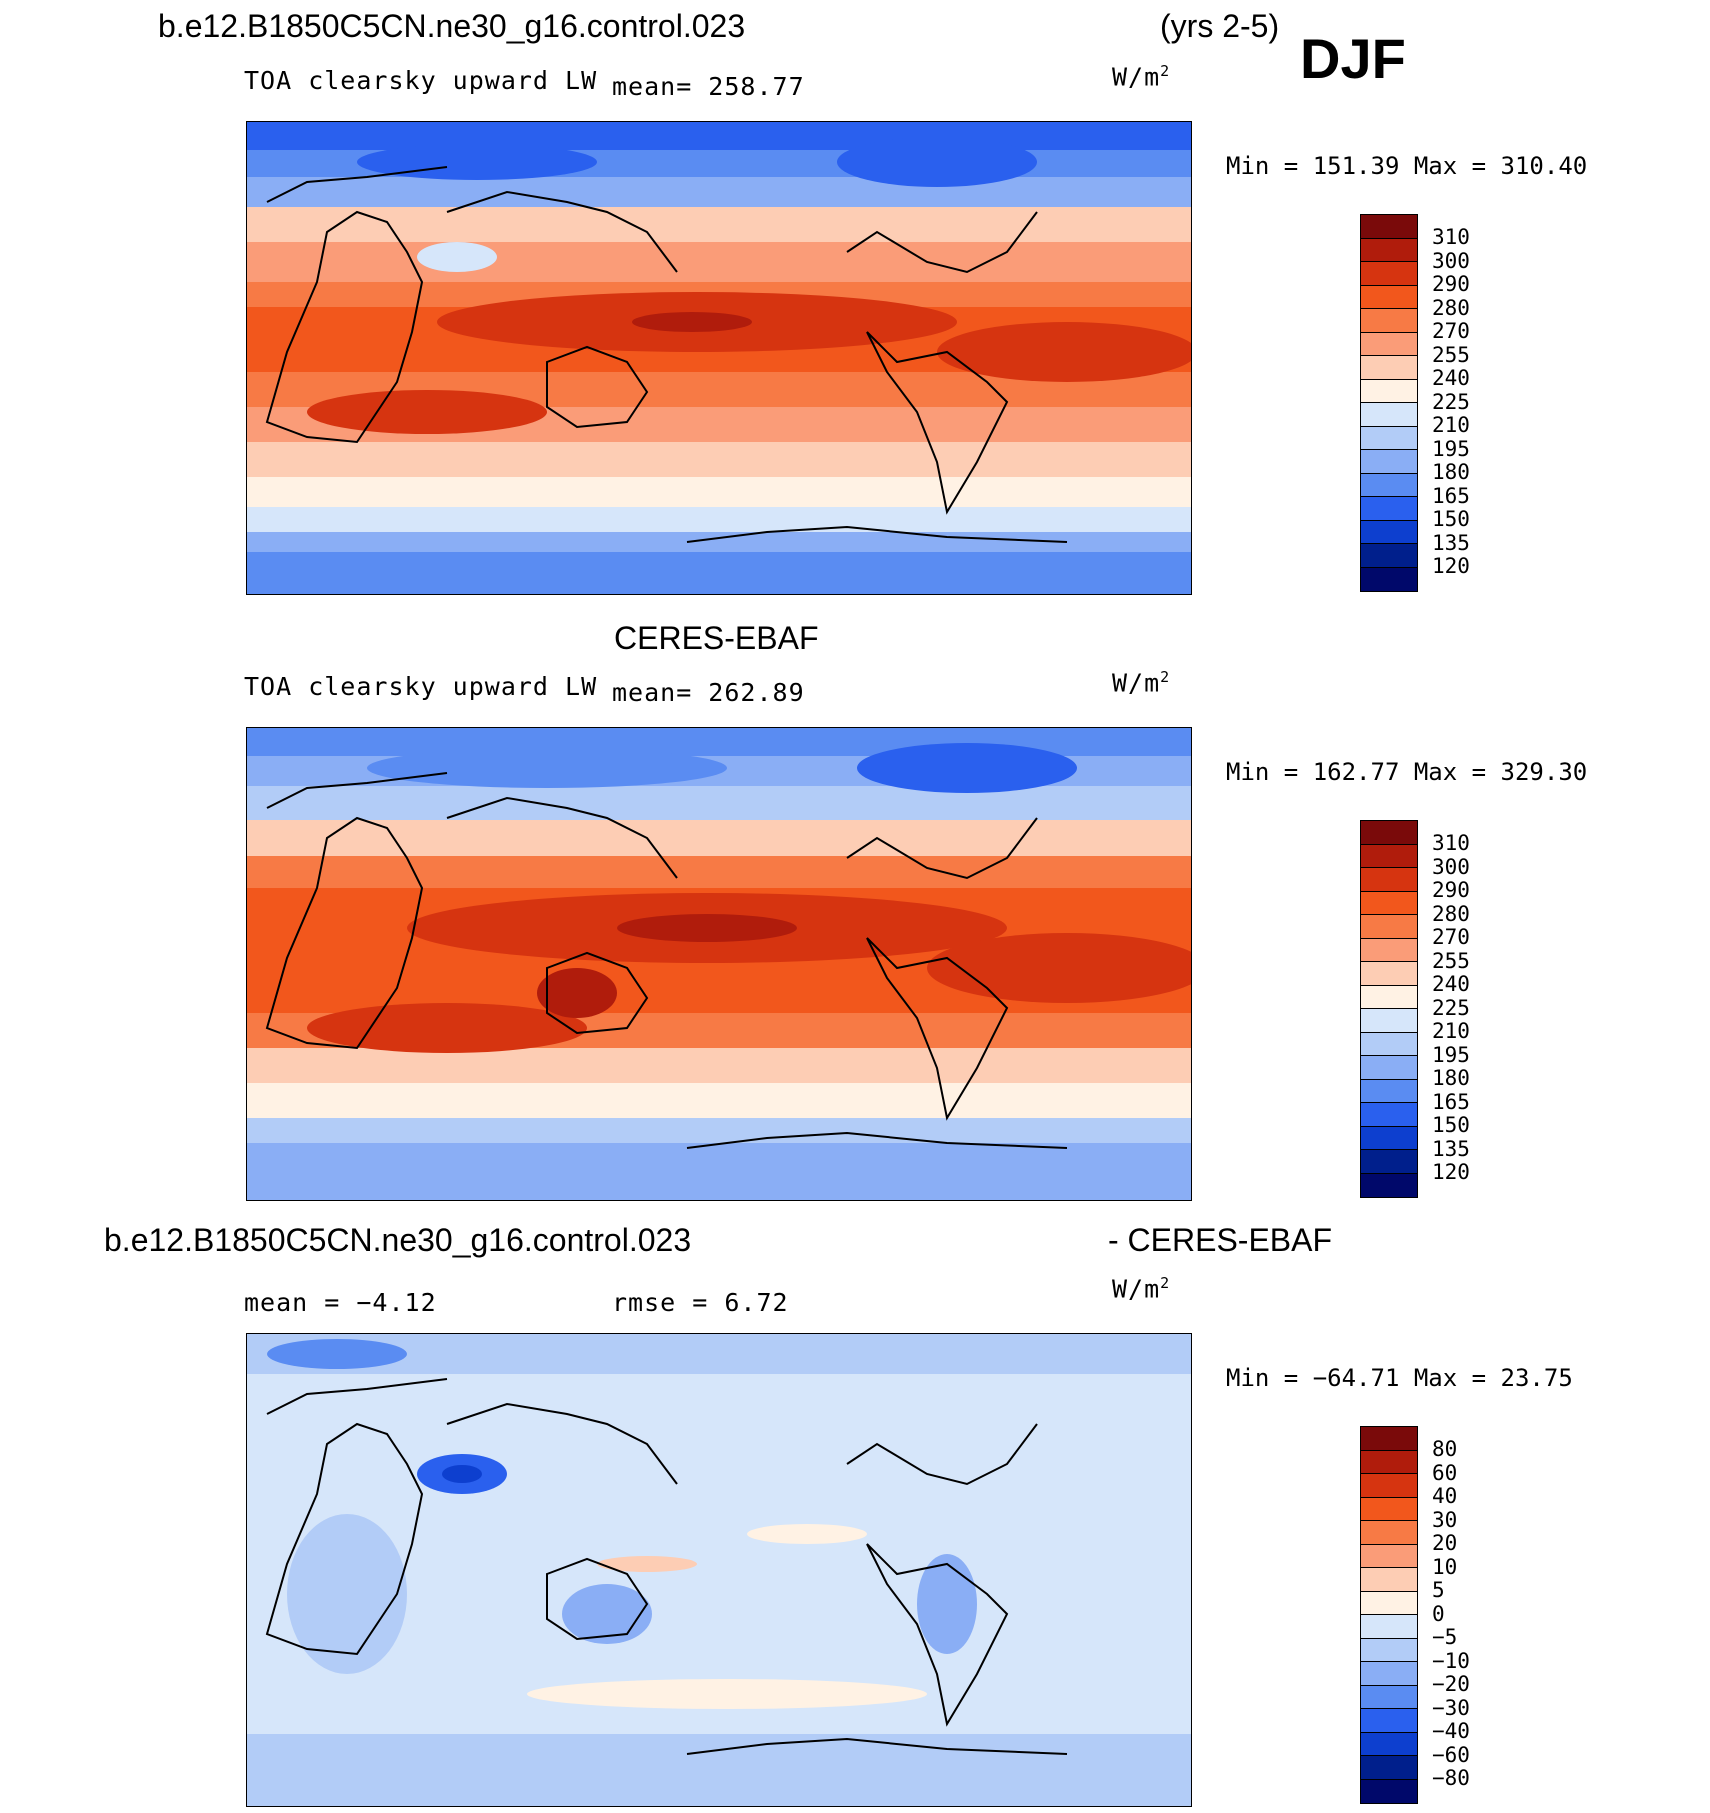 The image size is (1710, 1813). Describe the element at coordinates (1220, 1240) in the screenshot. I see `panel3-title-right: - CERES-EBAF` at that location.